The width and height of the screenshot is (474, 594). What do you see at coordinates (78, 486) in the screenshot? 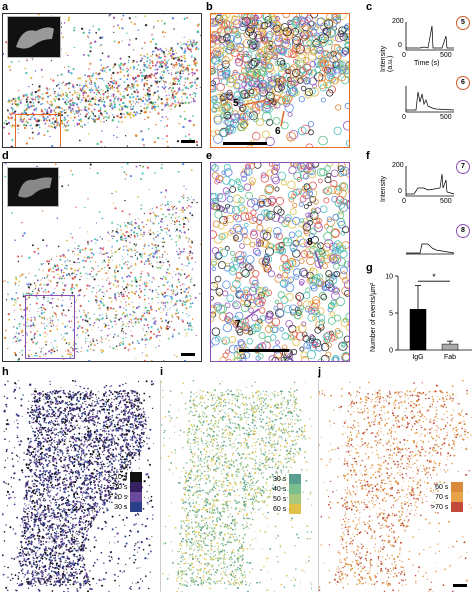
I see `cell-image-h: <10 s 10 s 20 s 30 s` at bounding box center [78, 486].